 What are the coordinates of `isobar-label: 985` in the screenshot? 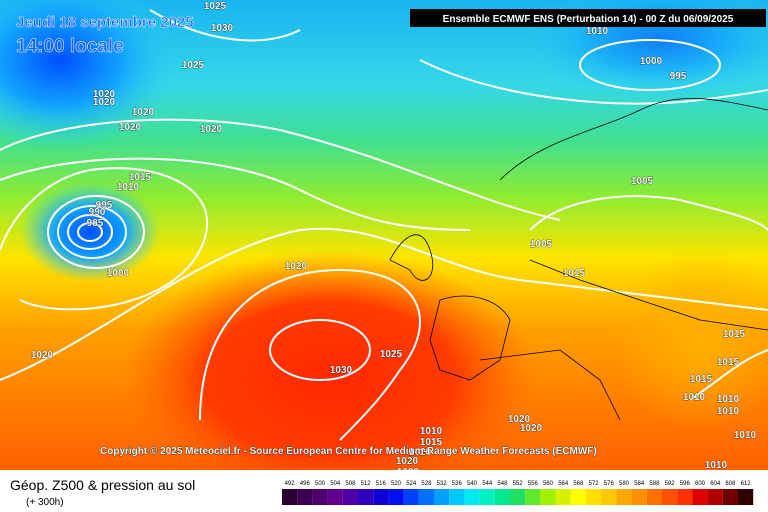 It's located at (95, 223).